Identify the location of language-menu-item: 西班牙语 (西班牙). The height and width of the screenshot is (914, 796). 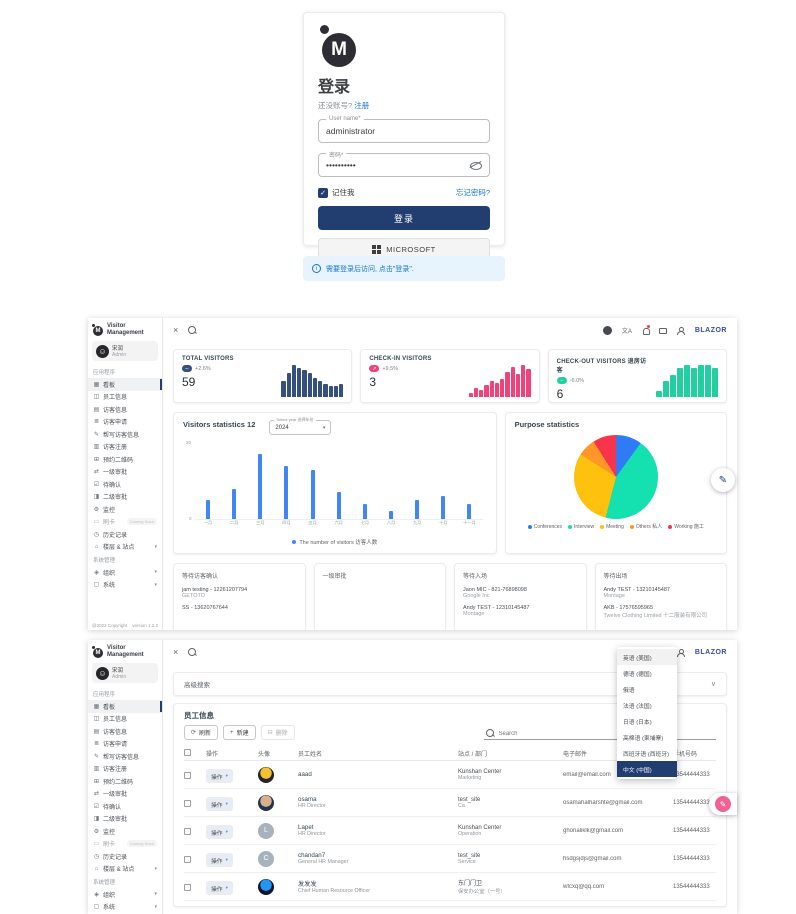
(646, 754).